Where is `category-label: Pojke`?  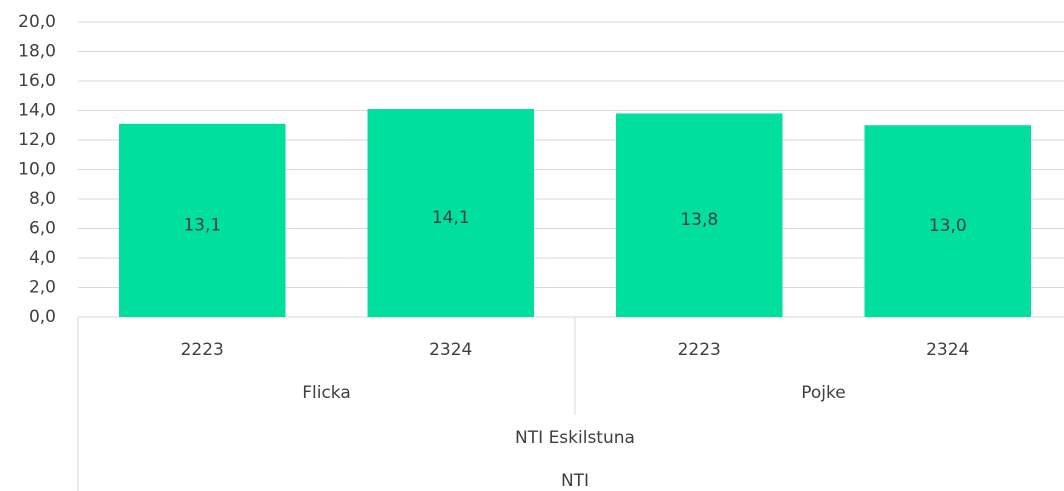
category-label: Pojke is located at coordinates (823, 393).